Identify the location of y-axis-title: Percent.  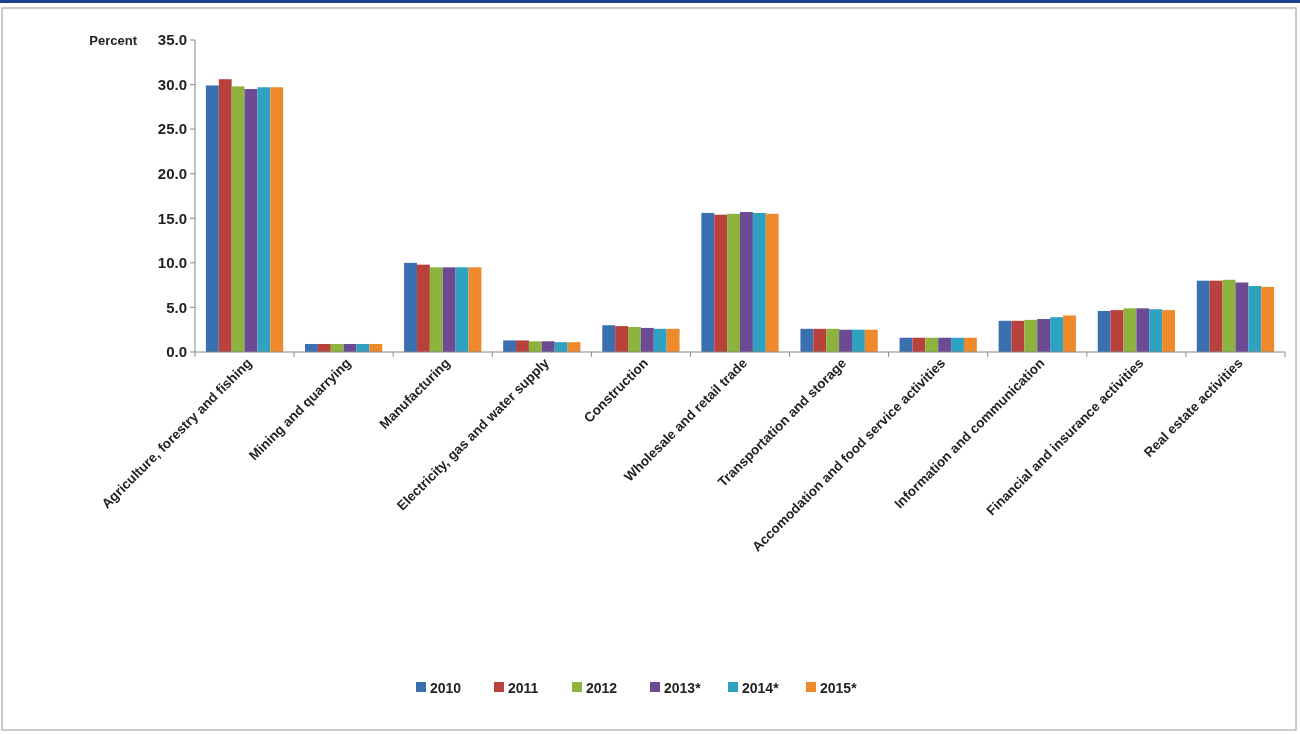
(113, 40).